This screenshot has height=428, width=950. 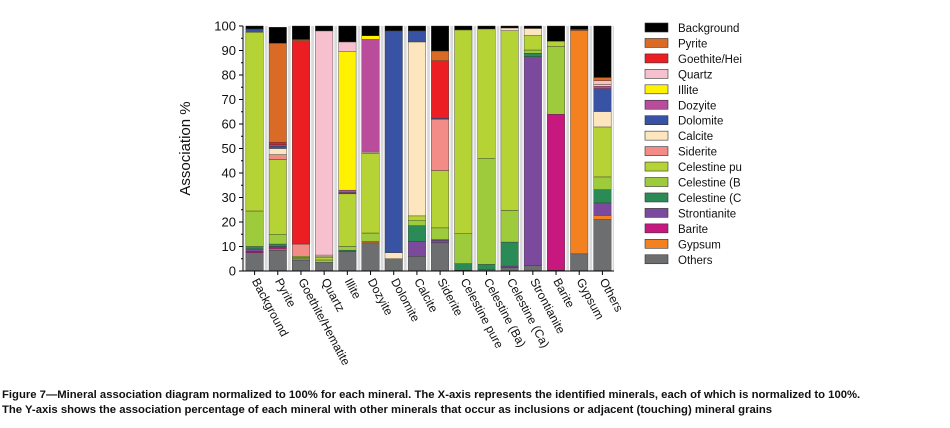 What do you see at coordinates (707, 214) in the screenshot?
I see `legend-label: Strontianite` at bounding box center [707, 214].